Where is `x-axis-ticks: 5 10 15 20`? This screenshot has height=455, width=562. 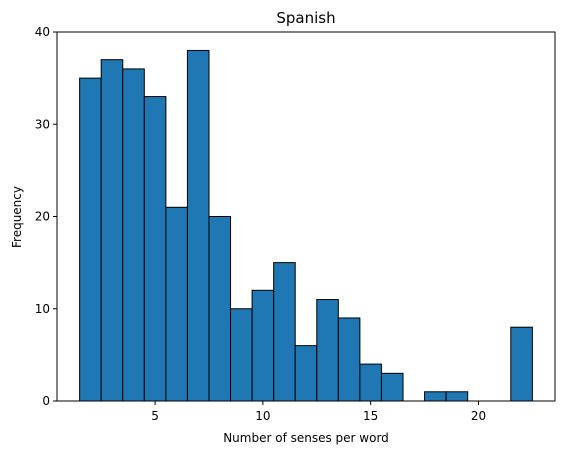
x-axis-ticks: 5 10 15 20 is located at coordinates (318, 412).